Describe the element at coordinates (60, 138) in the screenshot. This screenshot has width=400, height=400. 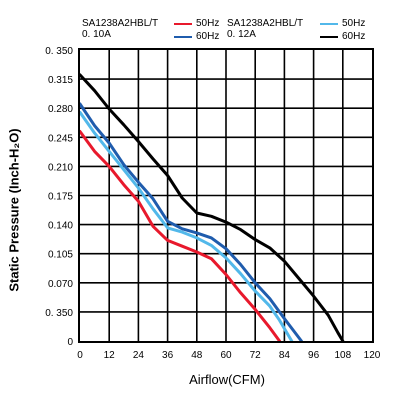
I see `y-tick-label: 0.245` at that location.